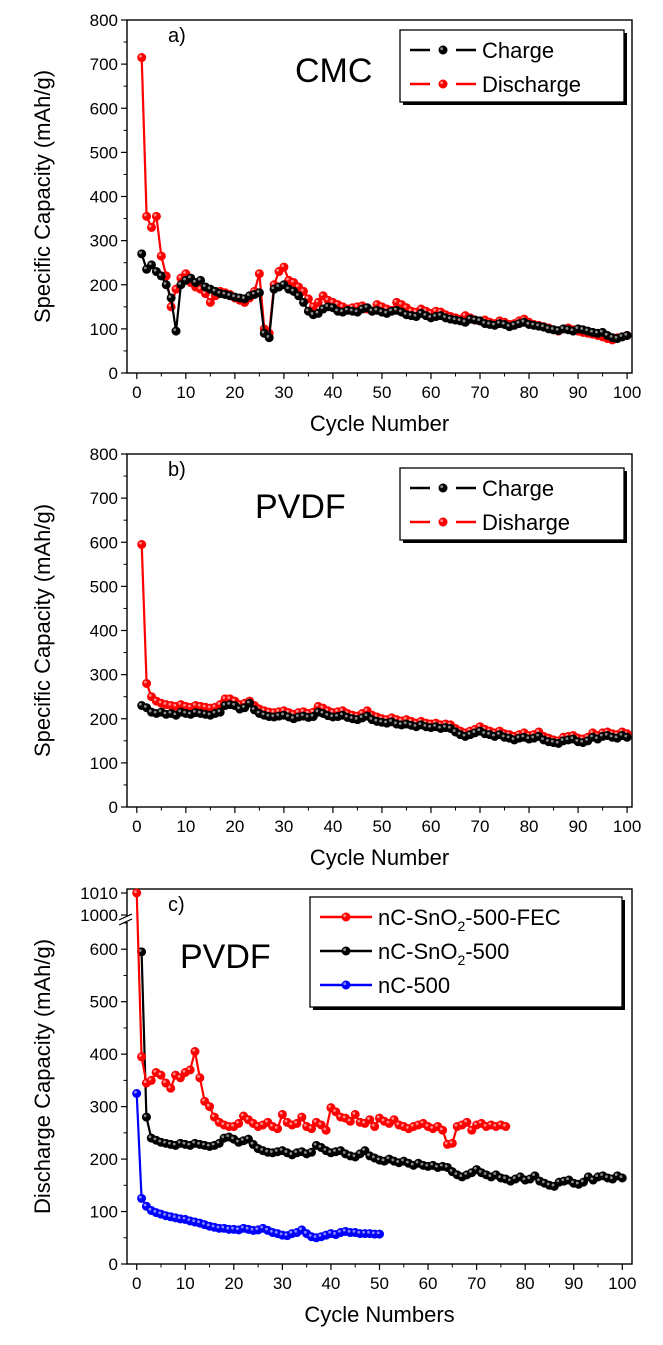 The height and width of the screenshot is (1345, 663). Describe the element at coordinates (381, 826) in the screenshot. I see `x-tick-label: 50` at that location.